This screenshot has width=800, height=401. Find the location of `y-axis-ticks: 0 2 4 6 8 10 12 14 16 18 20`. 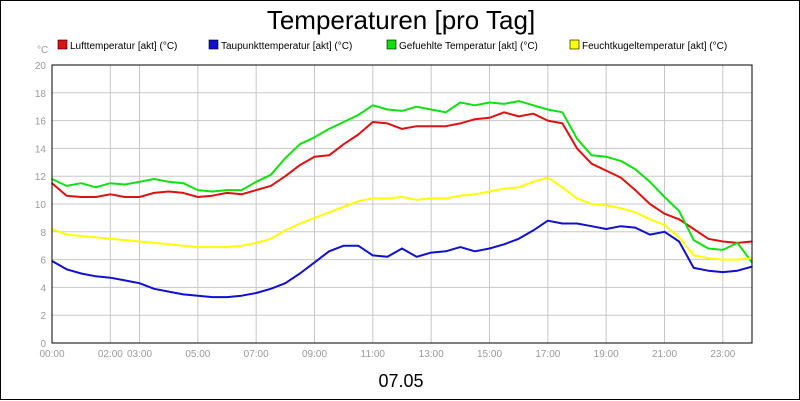

y-axis-ticks: 0 2 4 6 8 10 12 14 16 18 20 is located at coordinates (41, 205).